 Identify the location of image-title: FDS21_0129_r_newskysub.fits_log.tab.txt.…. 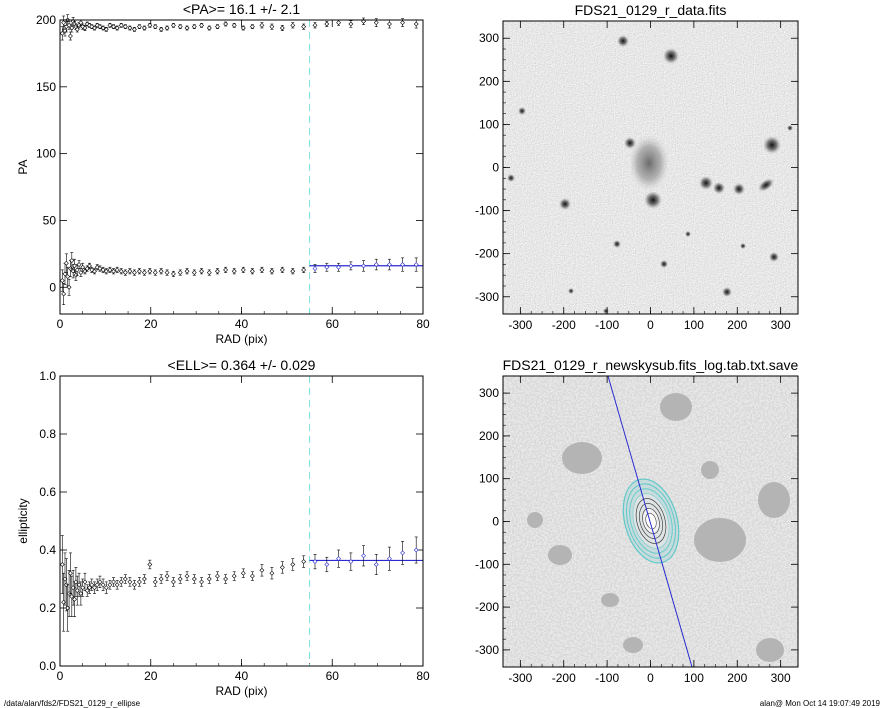
(651, 365).